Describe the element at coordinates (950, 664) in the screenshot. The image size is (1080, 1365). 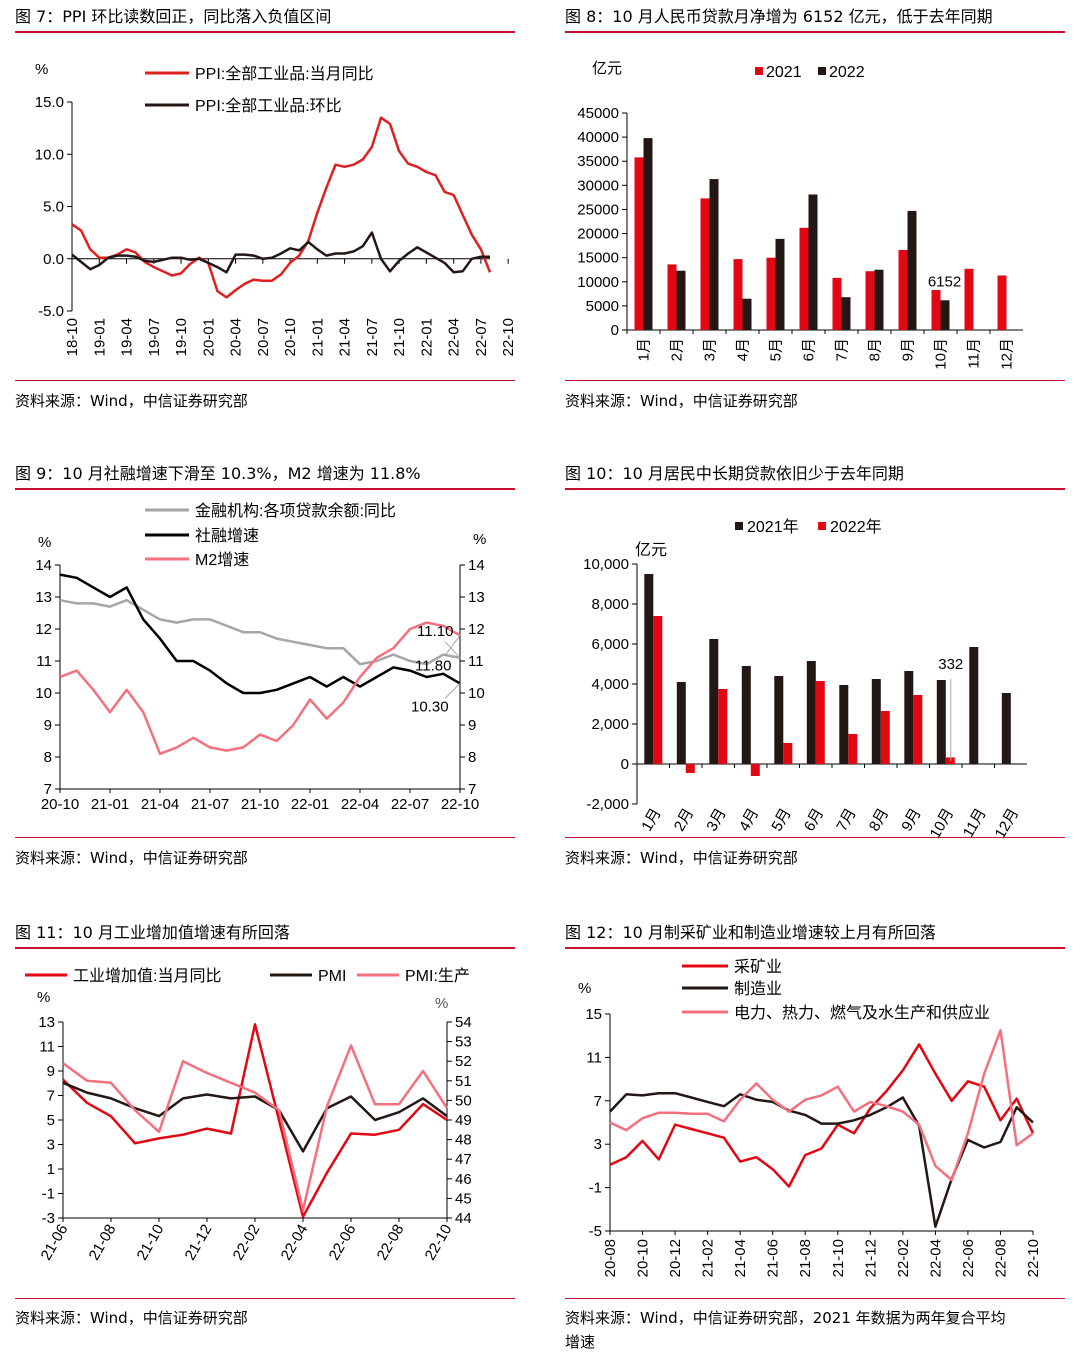
I see `data-label-oct-2022: 332` at that location.